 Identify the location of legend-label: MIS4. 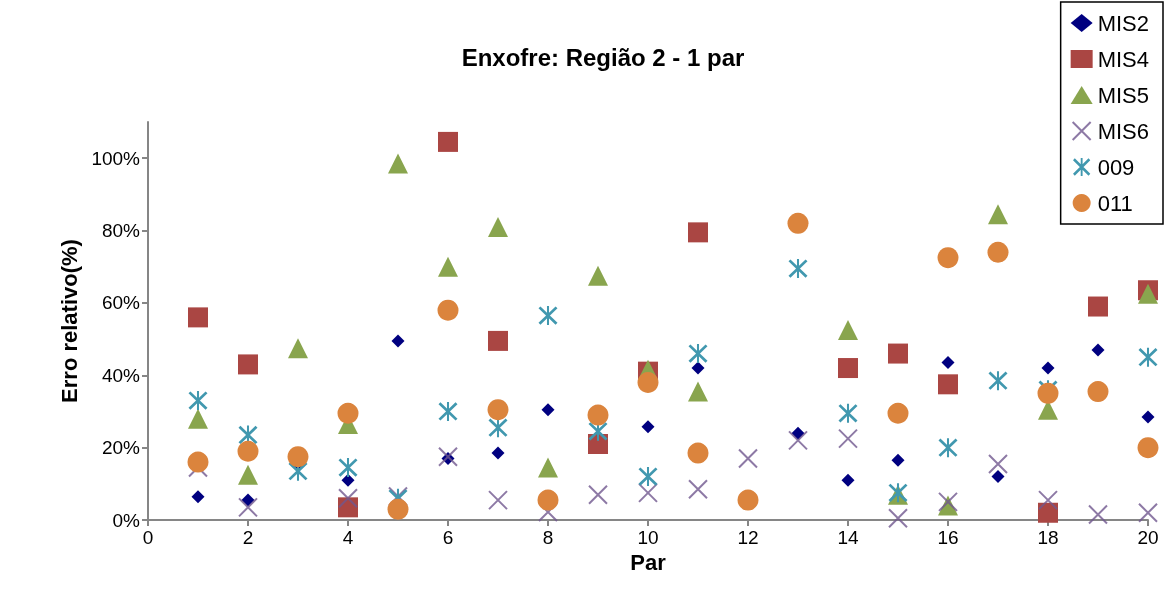
(1123, 59).